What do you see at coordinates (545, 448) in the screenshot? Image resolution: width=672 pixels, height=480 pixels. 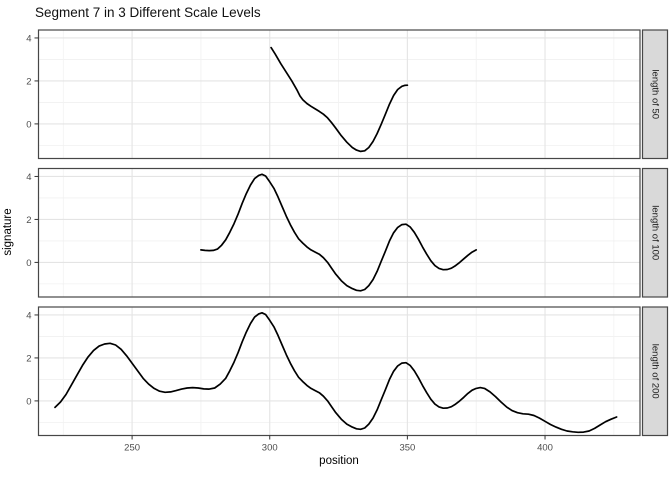 I see `x-tick-label: 400` at bounding box center [545, 448].